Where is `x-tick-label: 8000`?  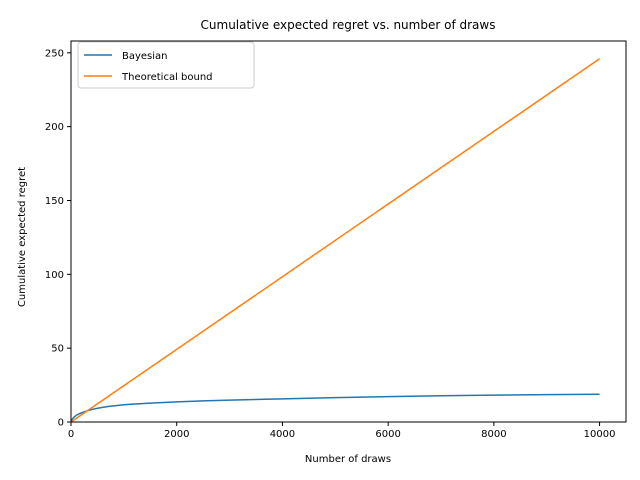
x-tick-label: 8000 is located at coordinates (493, 434).